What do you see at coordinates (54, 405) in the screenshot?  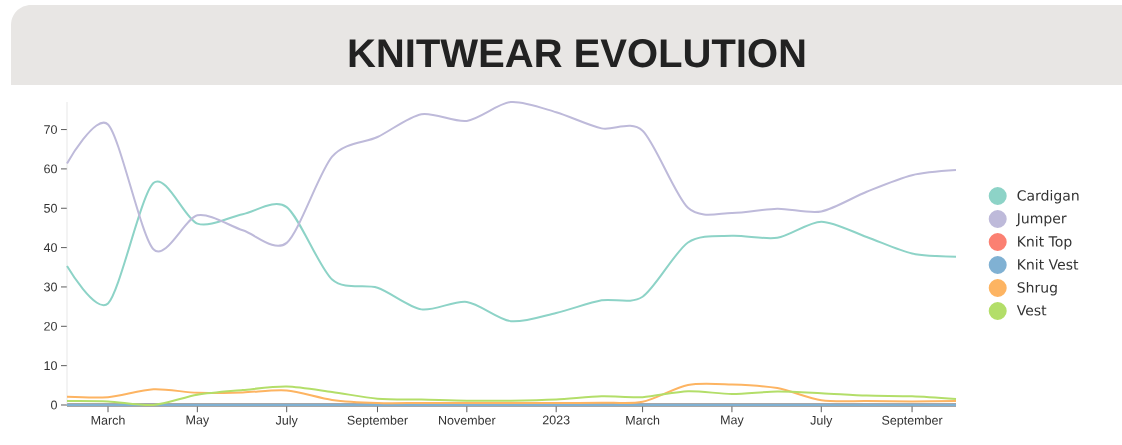 I see `y-tick-label: 0` at bounding box center [54, 405].